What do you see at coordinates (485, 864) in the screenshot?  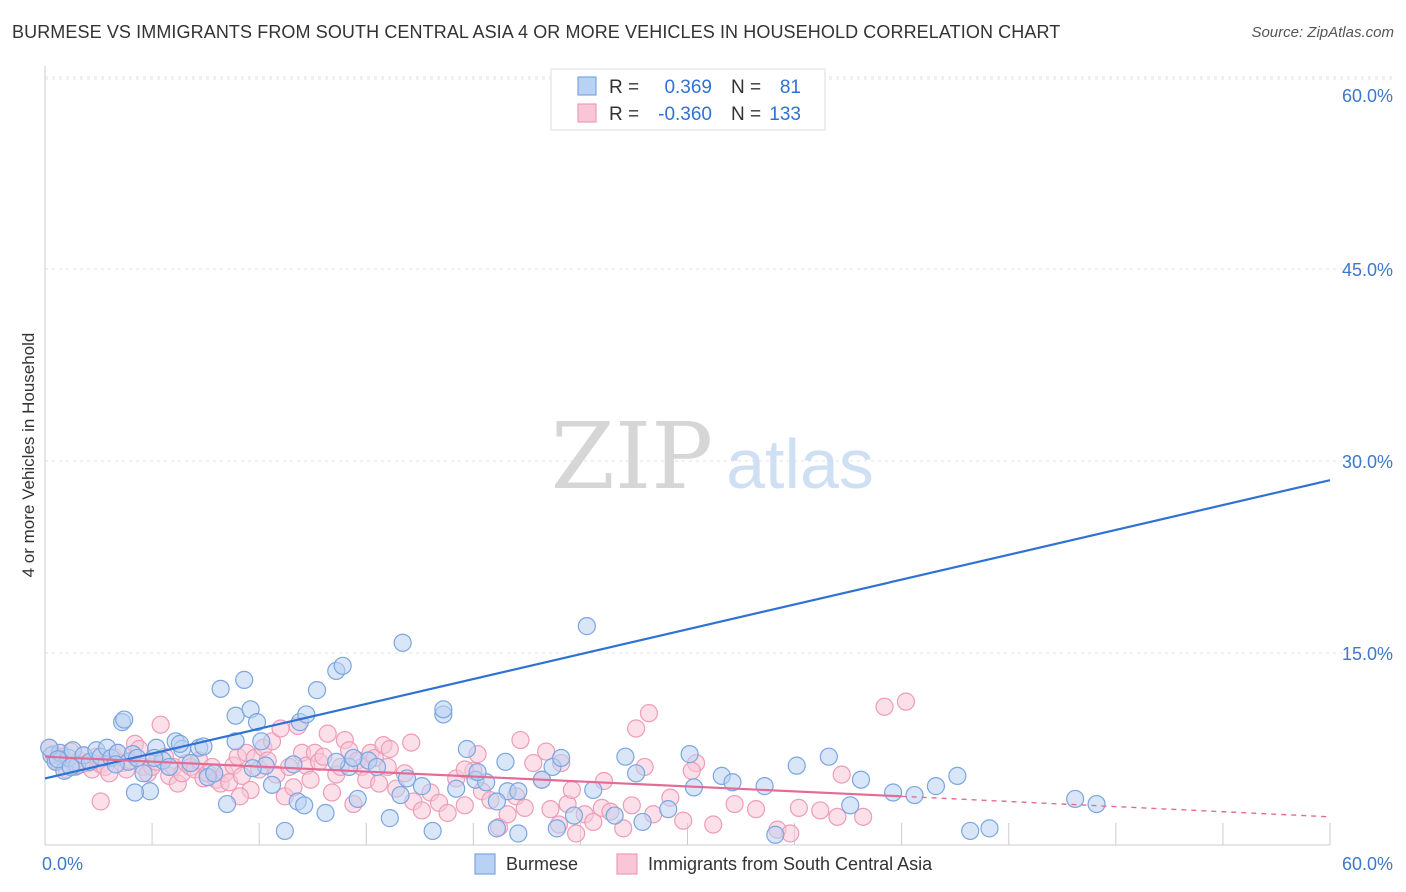 I see `legend-swatch-burmese` at bounding box center [485, 864].